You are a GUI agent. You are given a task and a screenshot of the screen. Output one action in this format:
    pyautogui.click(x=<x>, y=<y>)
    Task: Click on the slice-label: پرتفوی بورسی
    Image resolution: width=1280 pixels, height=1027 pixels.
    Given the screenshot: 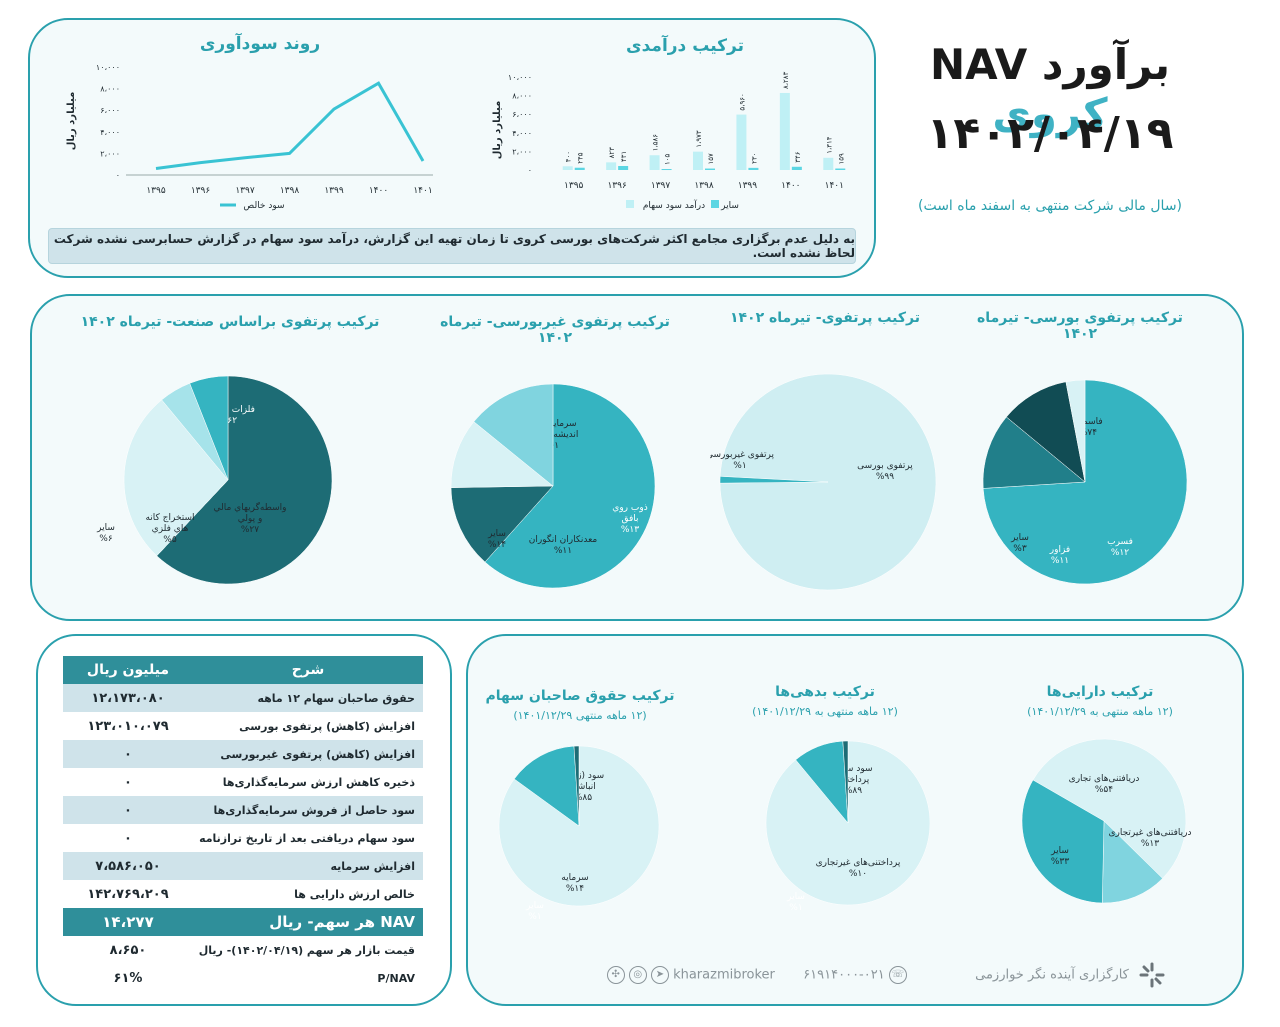 What is the action you would take?
    pyautogui.click(x=885, y=466)
    